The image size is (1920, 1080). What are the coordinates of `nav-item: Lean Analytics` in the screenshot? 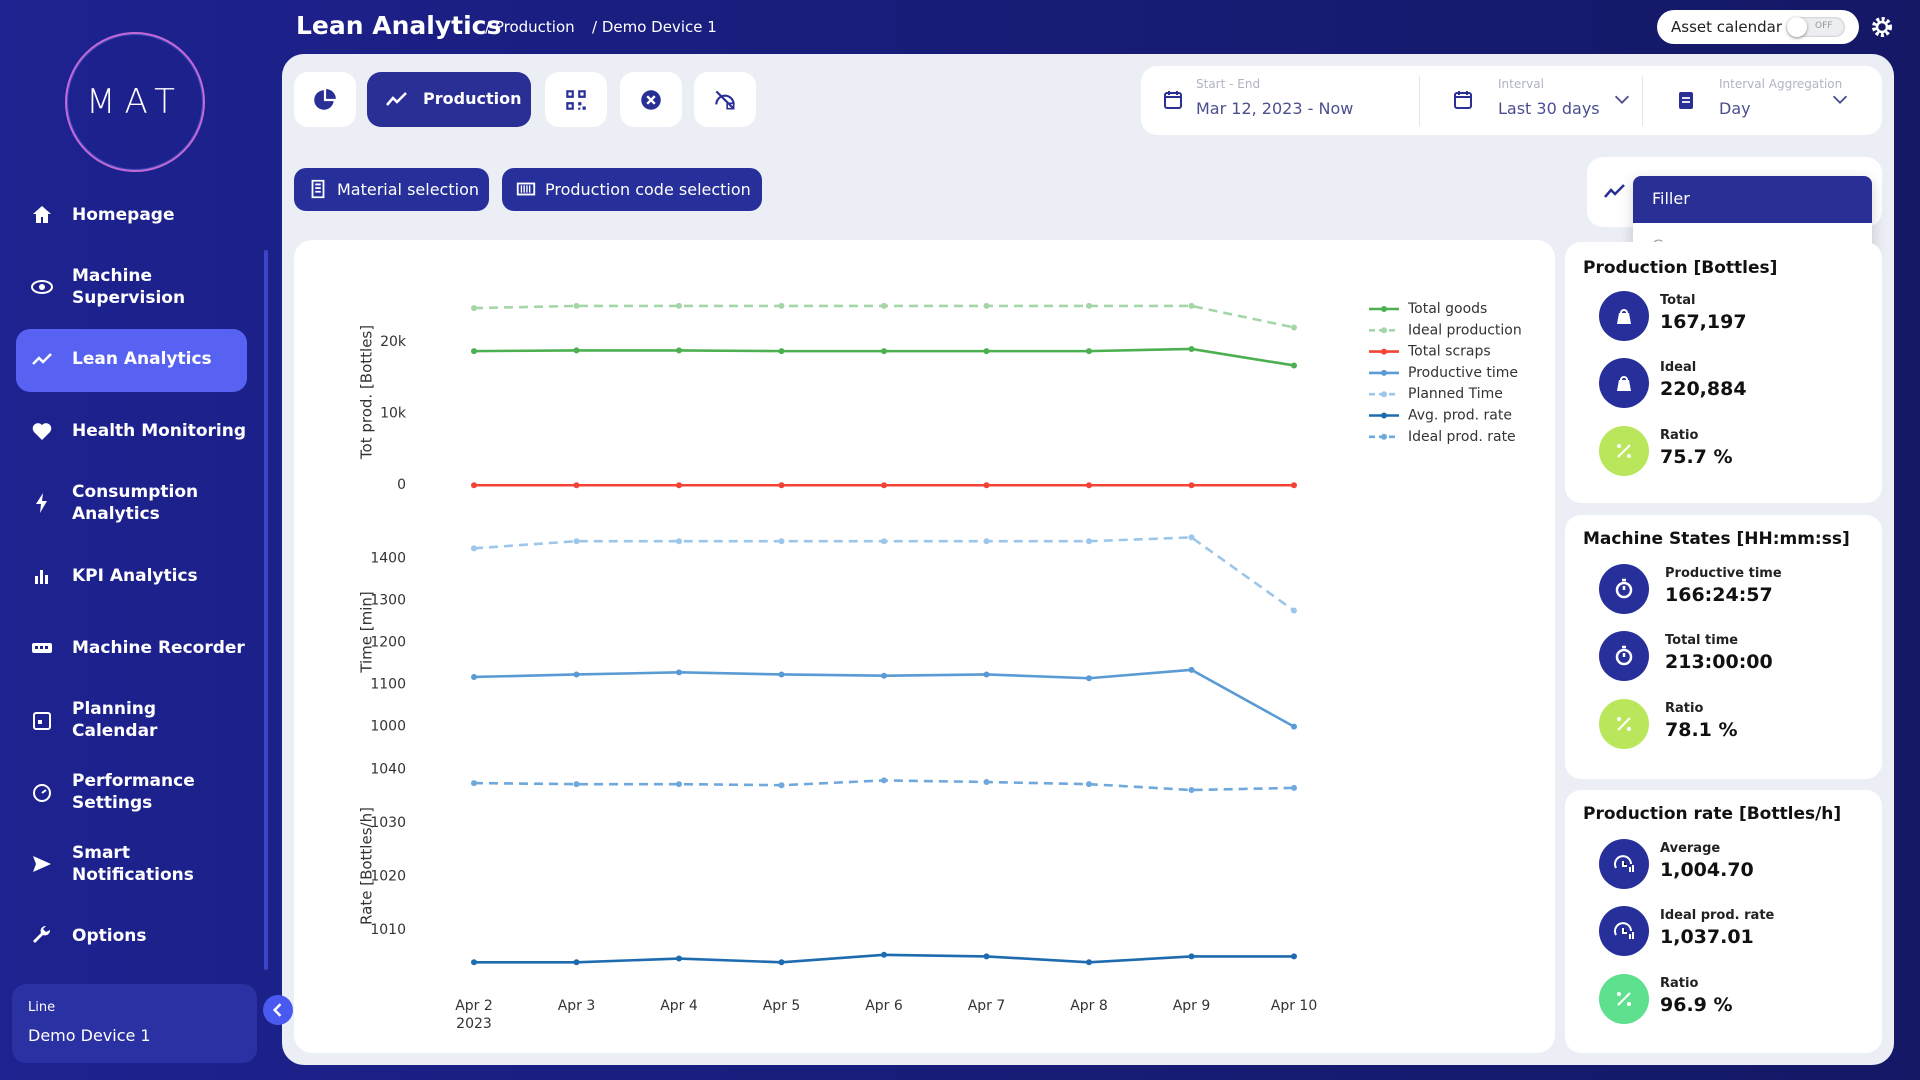 It's located at (140, 359).